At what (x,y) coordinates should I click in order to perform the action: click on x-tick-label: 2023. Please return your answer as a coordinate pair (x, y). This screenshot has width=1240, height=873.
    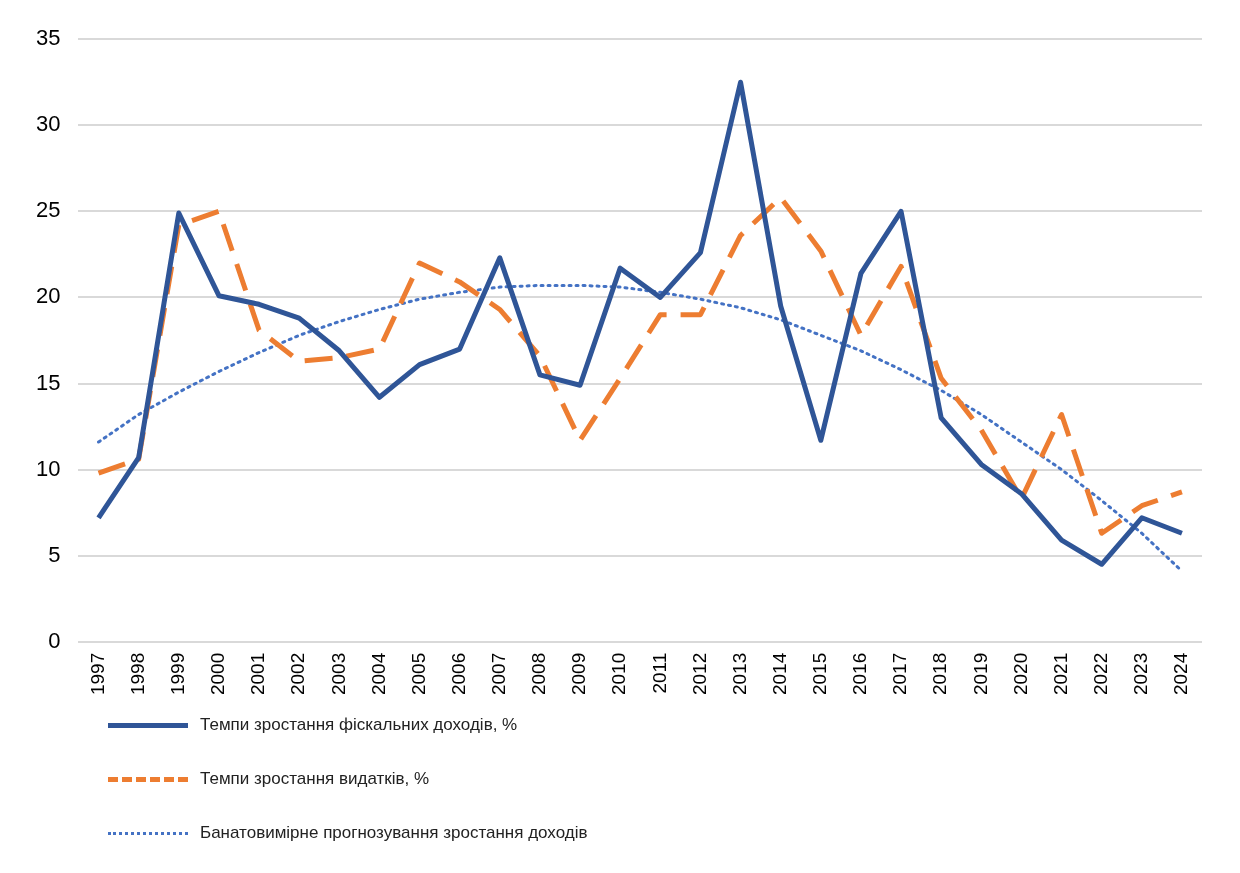
    Looking at the image, I should click on (1141, 674).